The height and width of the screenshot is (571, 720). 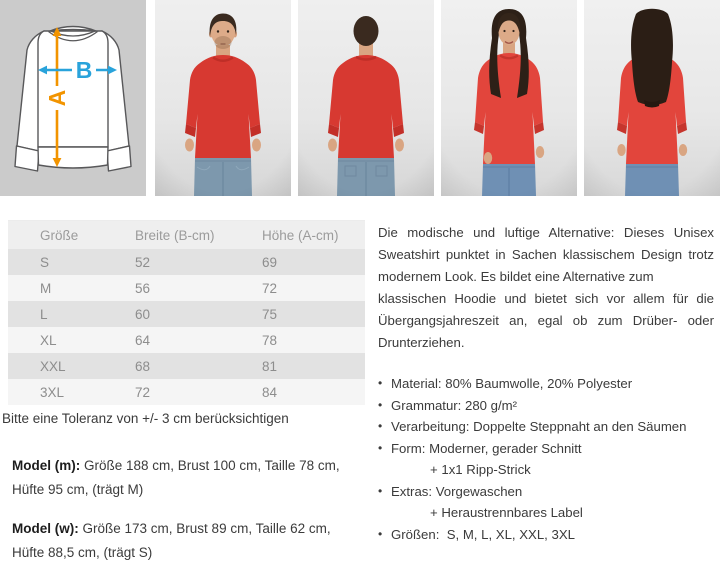 I want to click on height-label: A, so click(x=57, y=98).